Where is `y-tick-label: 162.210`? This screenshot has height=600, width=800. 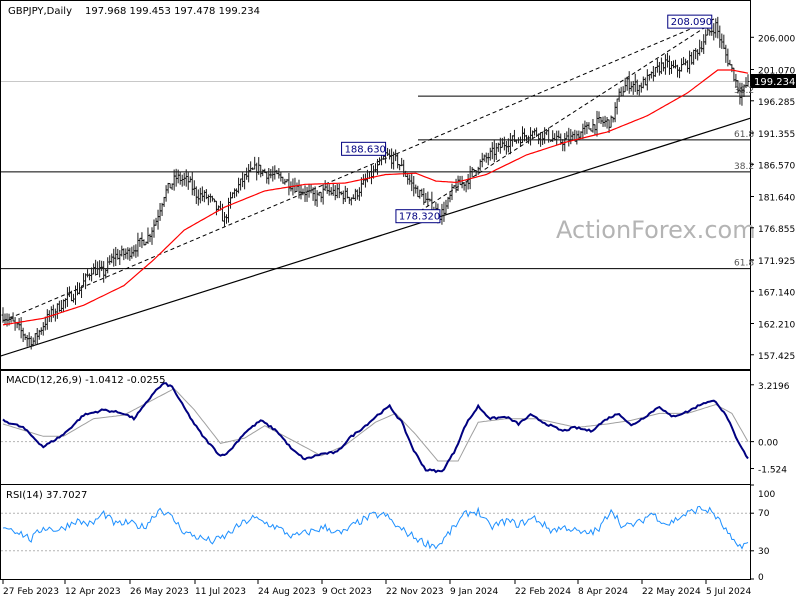
y-tick-label: 162.210 is located at coordinates (776, 325).